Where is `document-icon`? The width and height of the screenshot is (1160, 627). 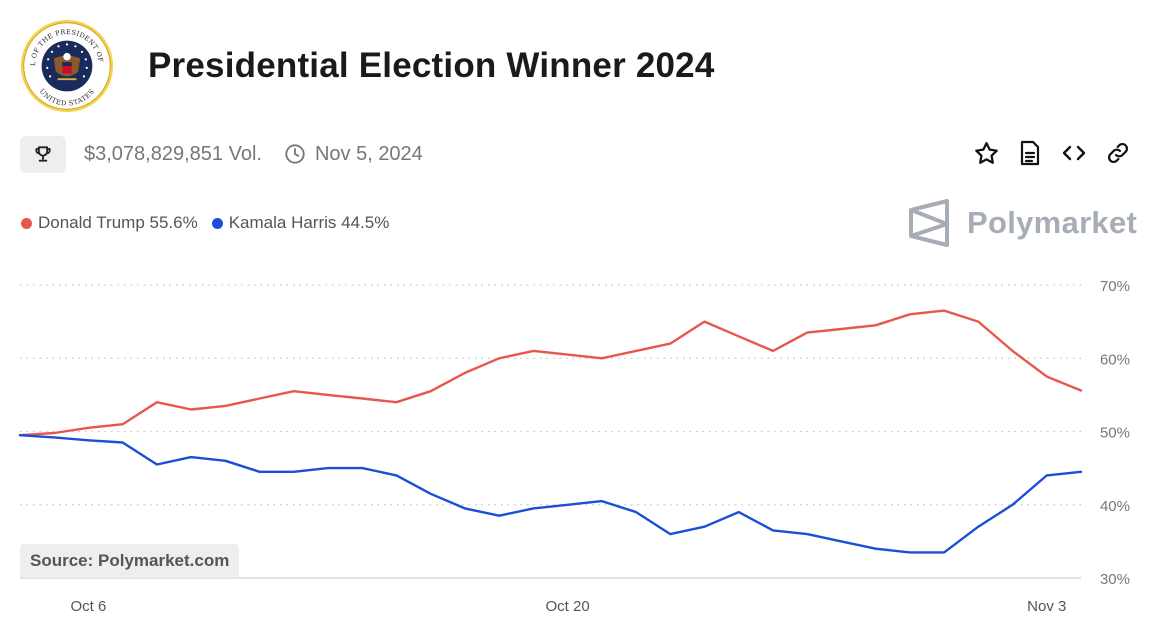
document-icon is located at coordinates (1030, 153).